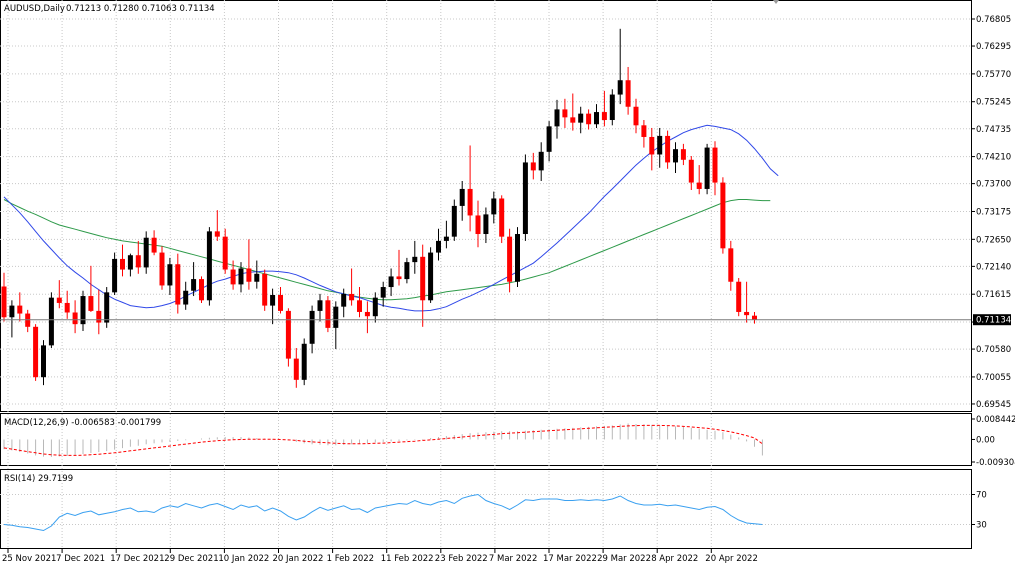 The height and width of the screenshot is (568, 1015). I want to click on slow-ma-path, so click(387, 250).